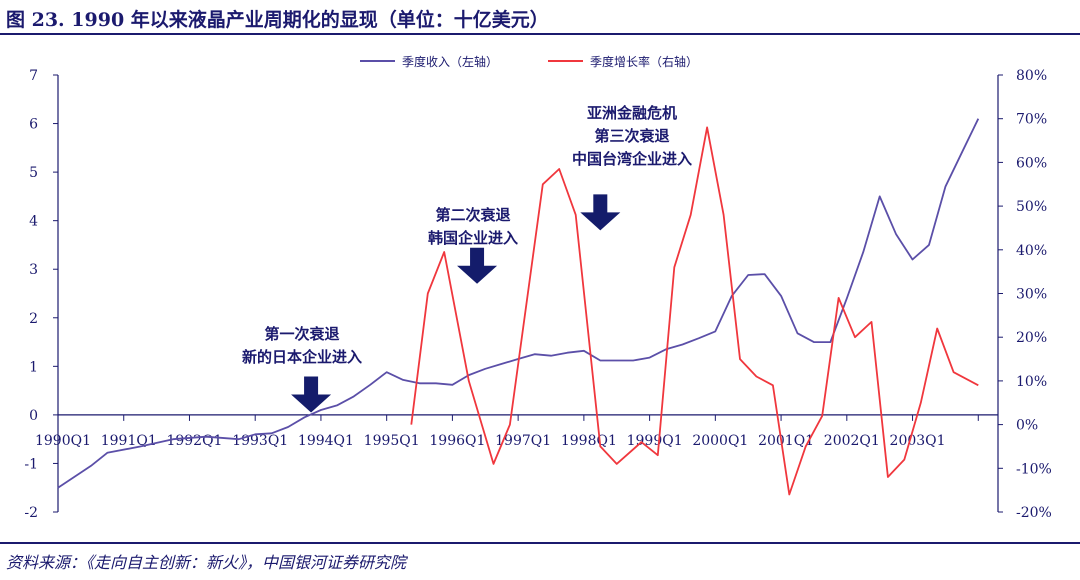 The height and width of the screenshot is (580, 1080). Describe the element at coordinates (1031, 338) in the screenshot. I see `y-right-tick-label: 20%` at that location.